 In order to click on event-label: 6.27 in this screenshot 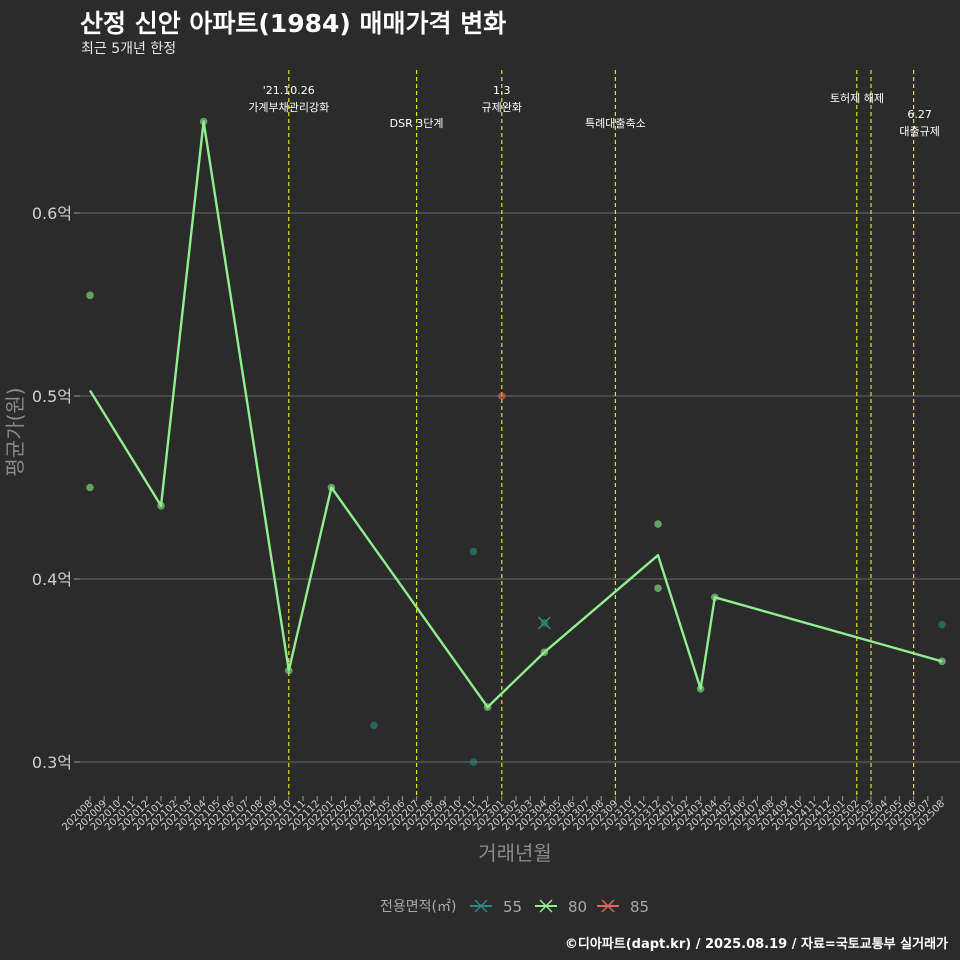, I will do `click(919, 114)`.